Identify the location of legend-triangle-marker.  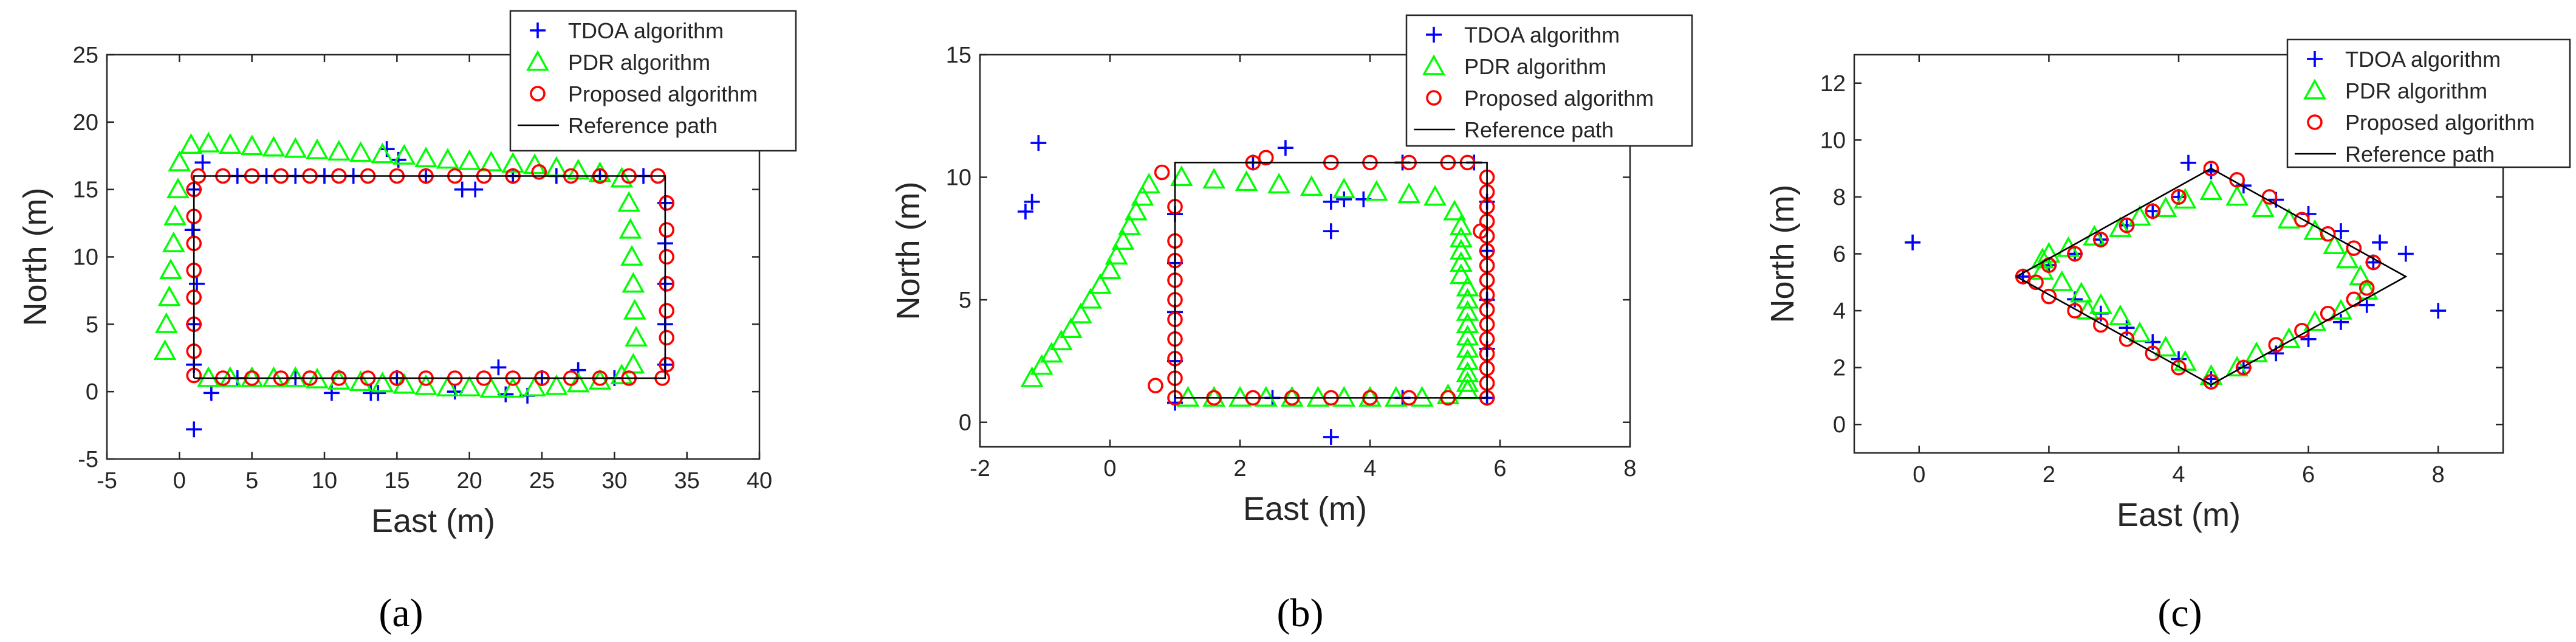
(2314, 89).